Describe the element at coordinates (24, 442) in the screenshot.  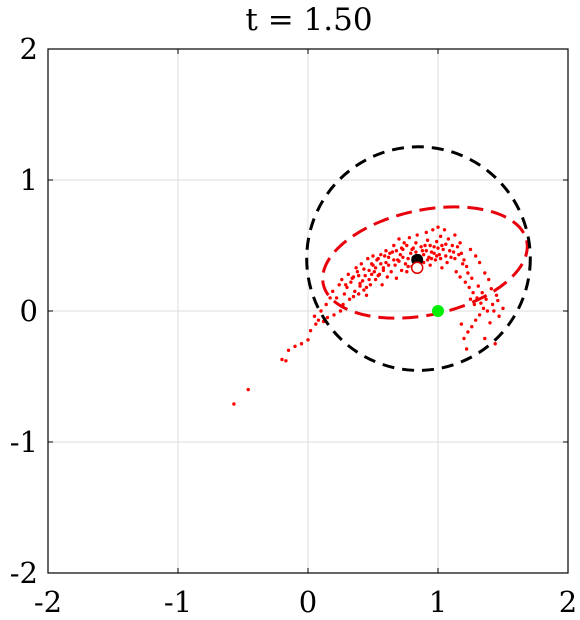
I see `y-tick-label: -1` at that location.